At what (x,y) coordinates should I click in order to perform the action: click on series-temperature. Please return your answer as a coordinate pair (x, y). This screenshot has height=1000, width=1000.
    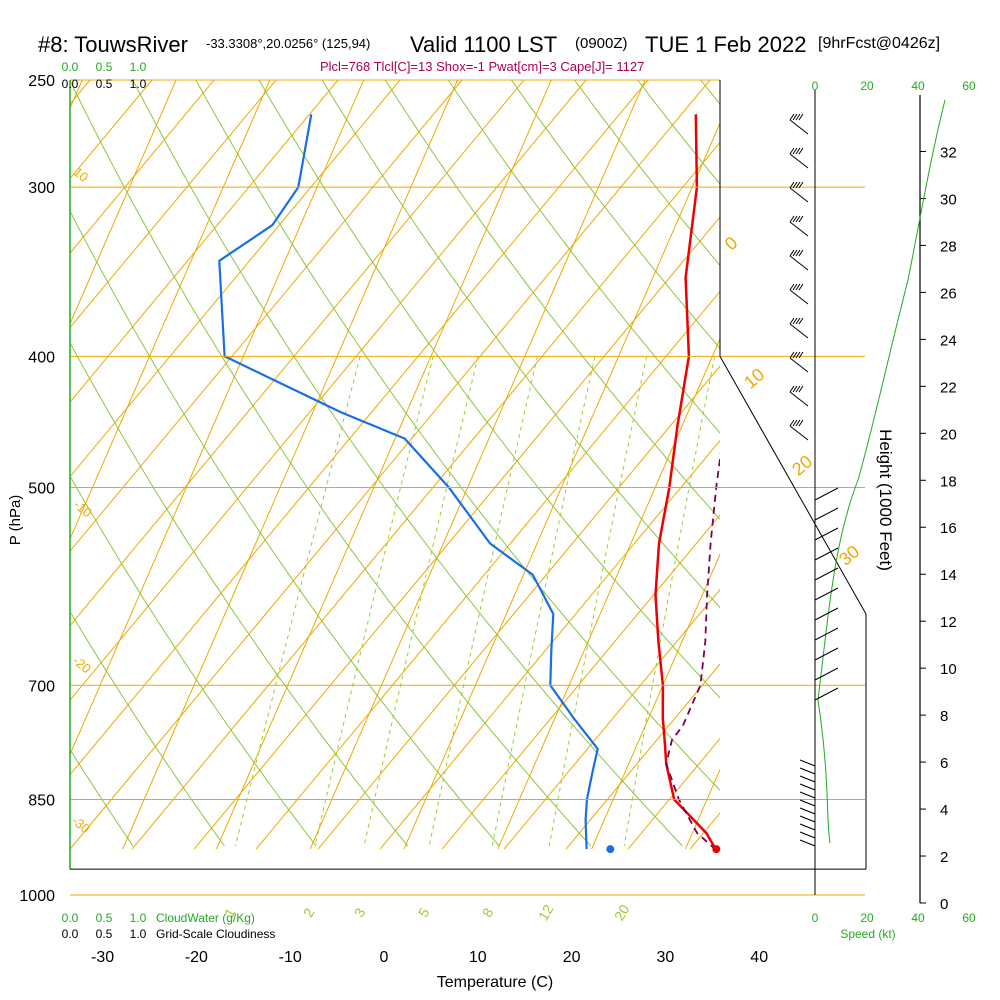
    Looking at the image, I should click on (686, 482).